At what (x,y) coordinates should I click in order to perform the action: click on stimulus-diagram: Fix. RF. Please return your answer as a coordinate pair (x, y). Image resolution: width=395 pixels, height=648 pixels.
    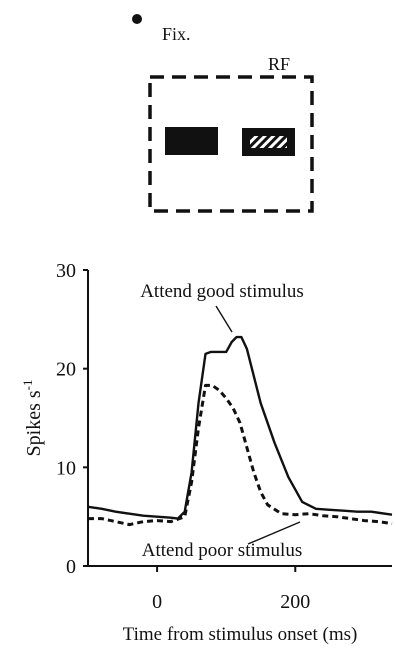
    Looking at the image, I should click on (223, 113).